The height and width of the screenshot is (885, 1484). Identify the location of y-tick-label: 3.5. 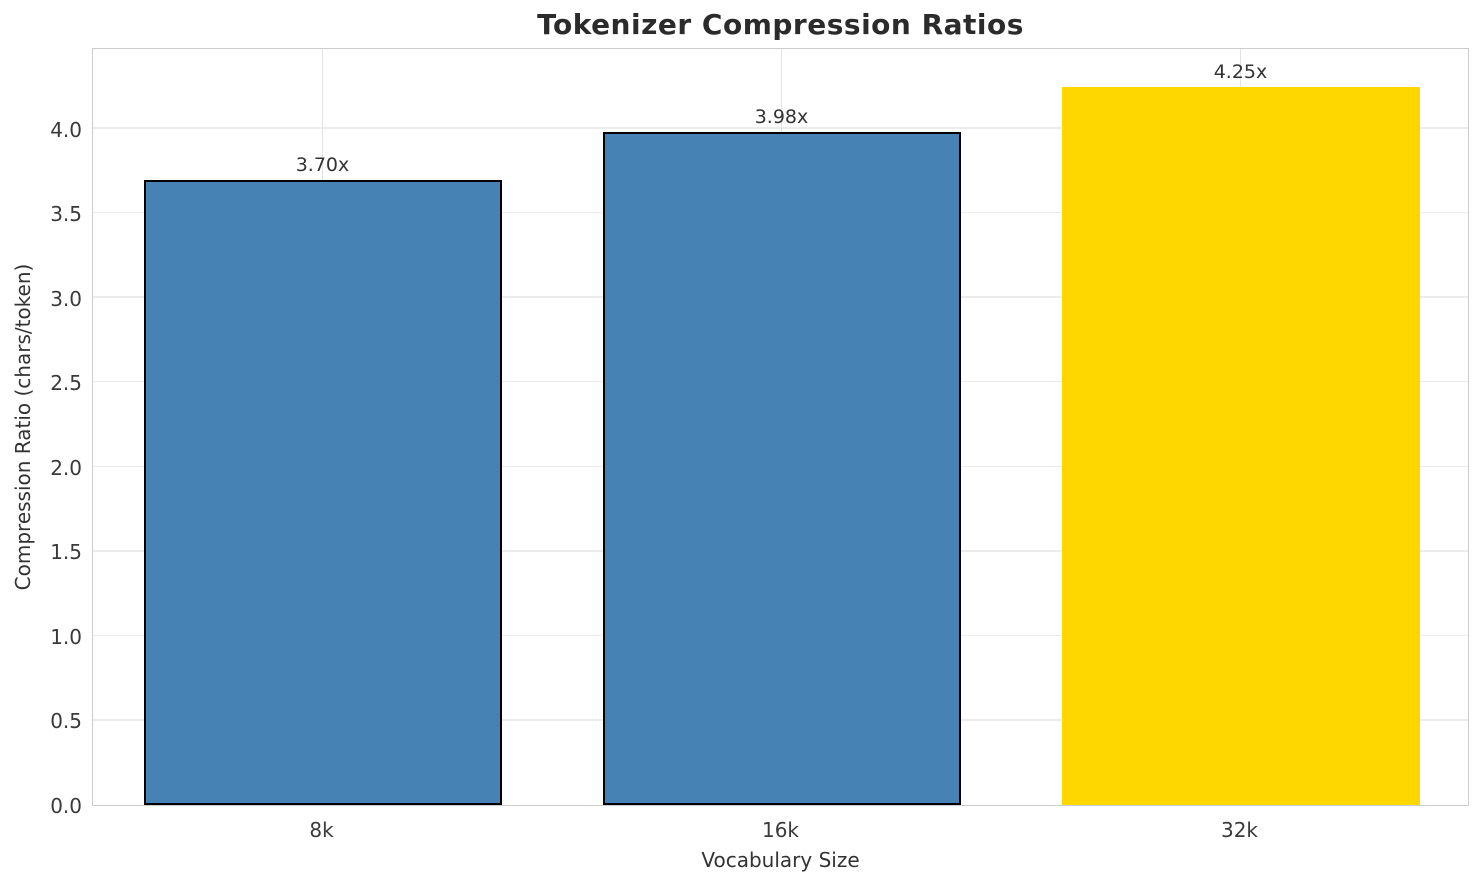
(66, 214).